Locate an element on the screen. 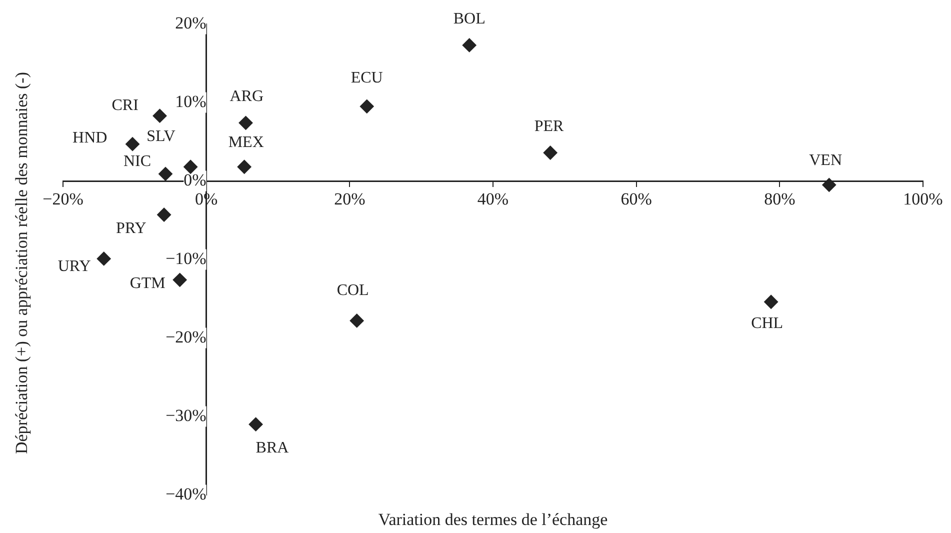 The height and width of the screenshot is (533, 951). annotation: NIC is located at coordinates (137, 161).